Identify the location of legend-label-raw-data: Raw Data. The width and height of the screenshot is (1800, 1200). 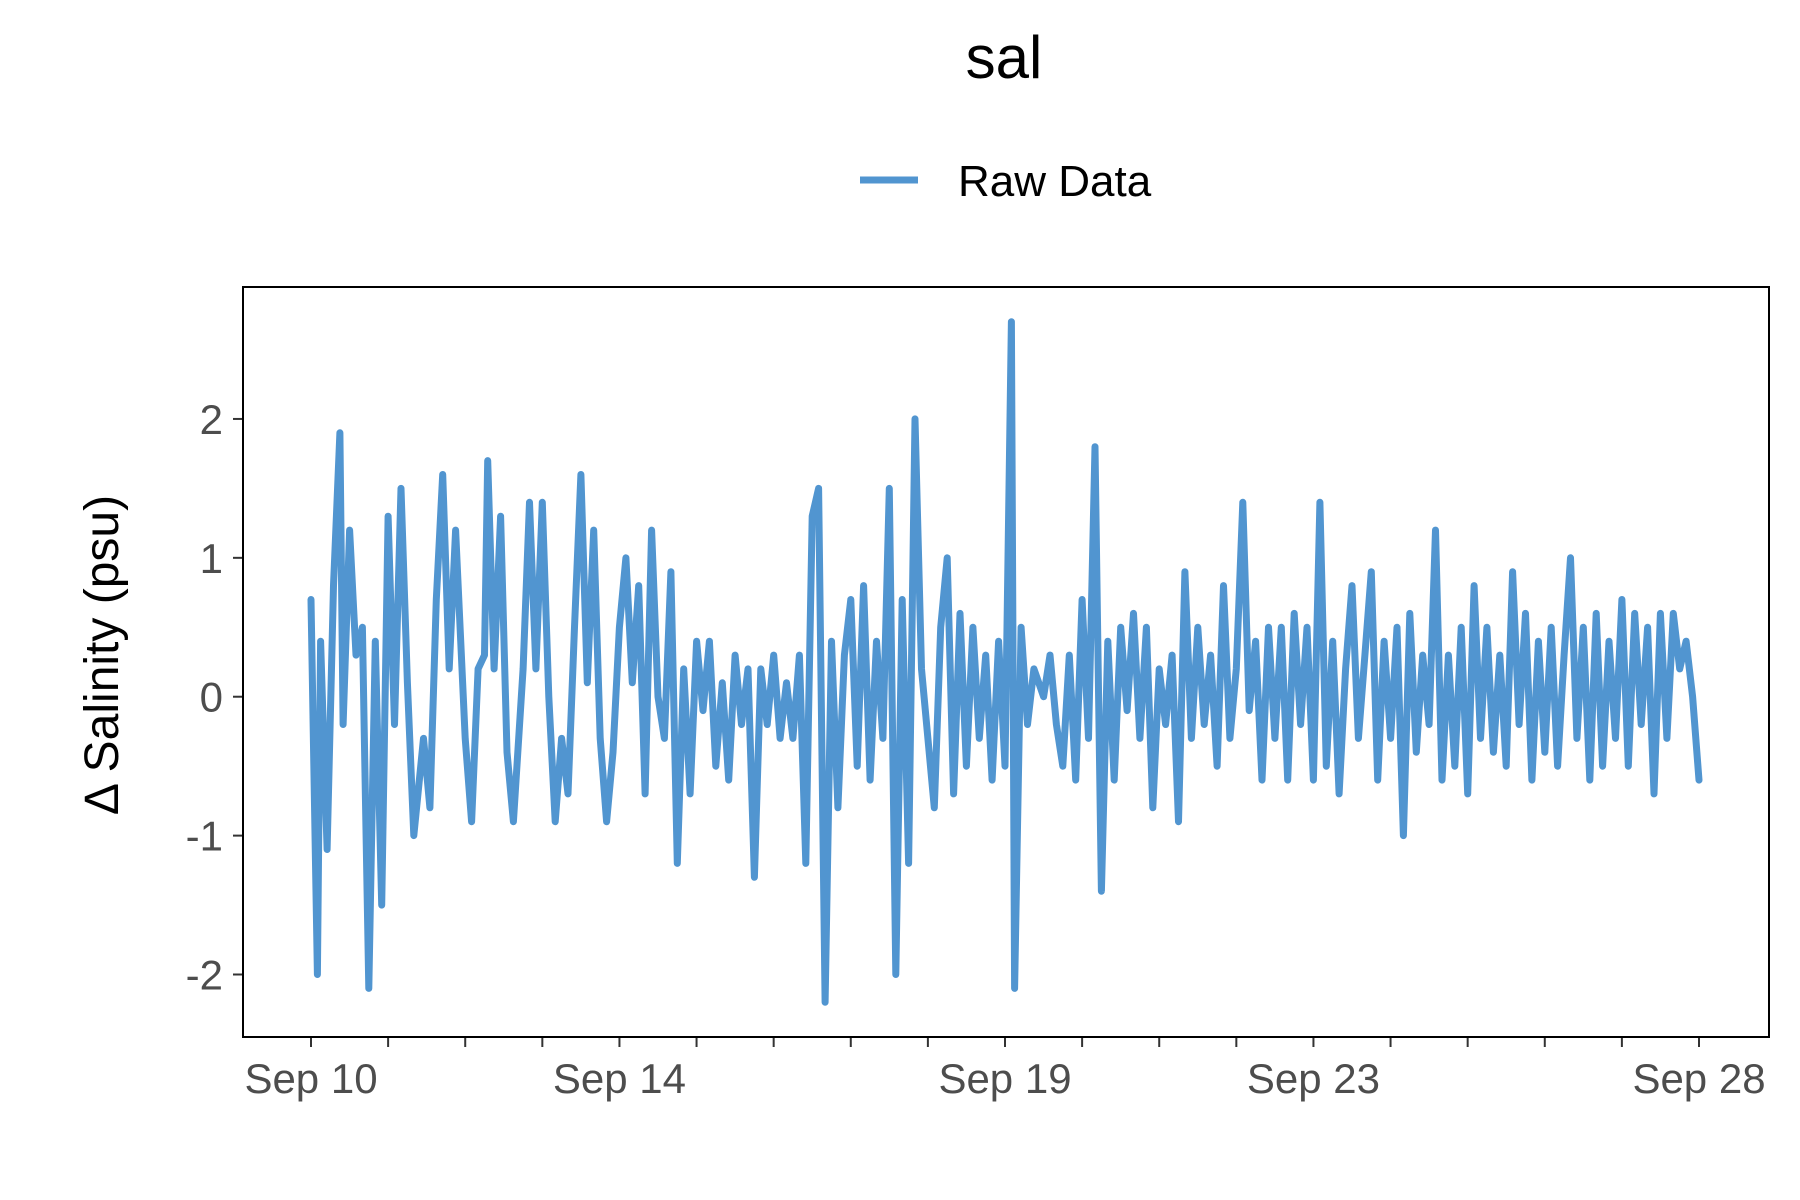
(1055, 181).